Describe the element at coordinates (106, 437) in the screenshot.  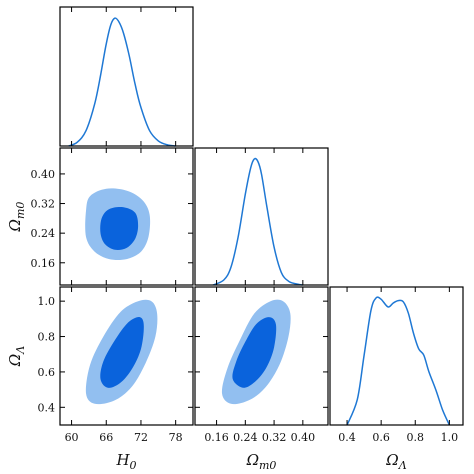
I see `x-tick-label-H0: 66` at that location.